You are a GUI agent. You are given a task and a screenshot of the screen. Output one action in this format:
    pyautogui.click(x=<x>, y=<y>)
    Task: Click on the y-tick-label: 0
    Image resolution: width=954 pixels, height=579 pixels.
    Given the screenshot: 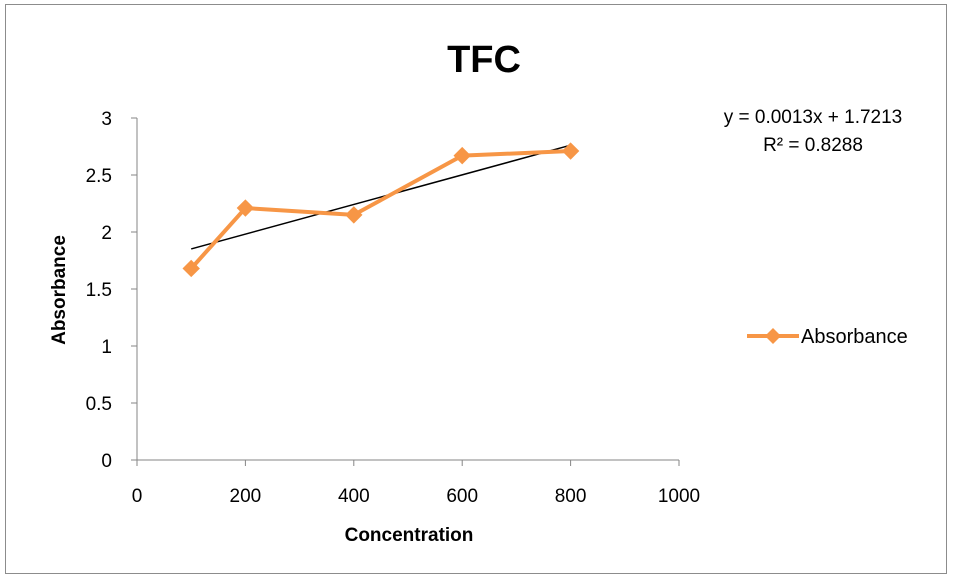 What is the action you would take?
    pyautogui.click(x=106, y=461)
    